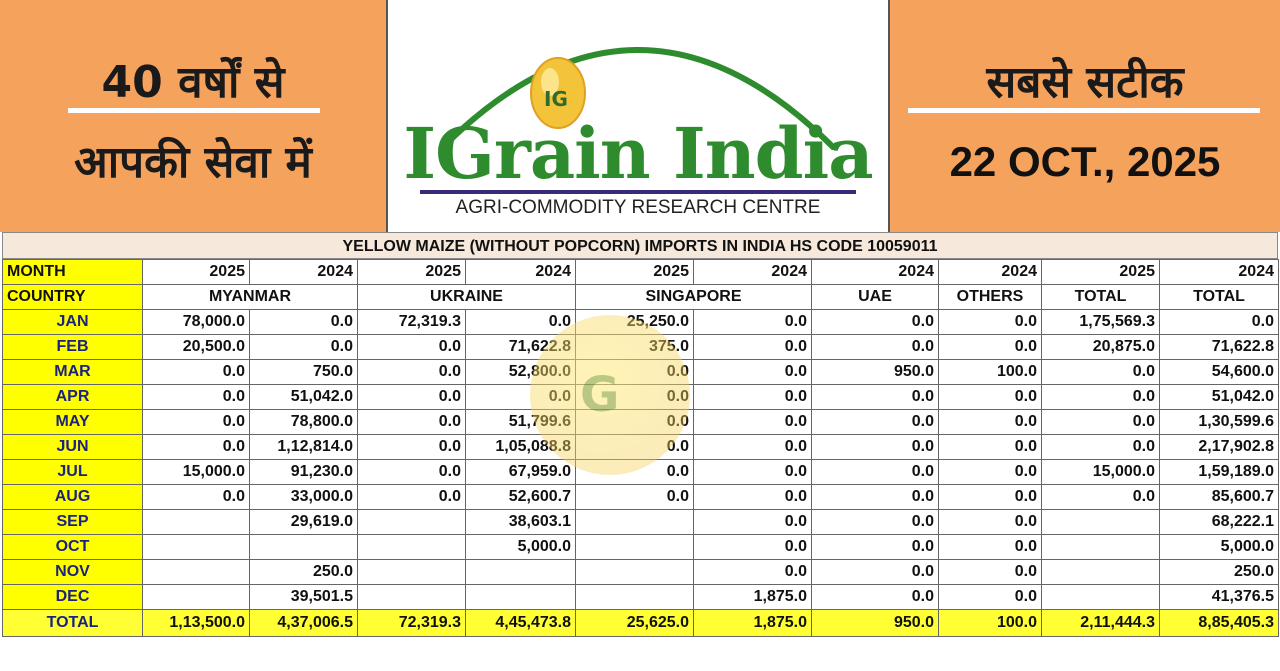 This screenshot has width=1280, height=671. I want to click on value-cell: 33,000.0, so click(303, 497).